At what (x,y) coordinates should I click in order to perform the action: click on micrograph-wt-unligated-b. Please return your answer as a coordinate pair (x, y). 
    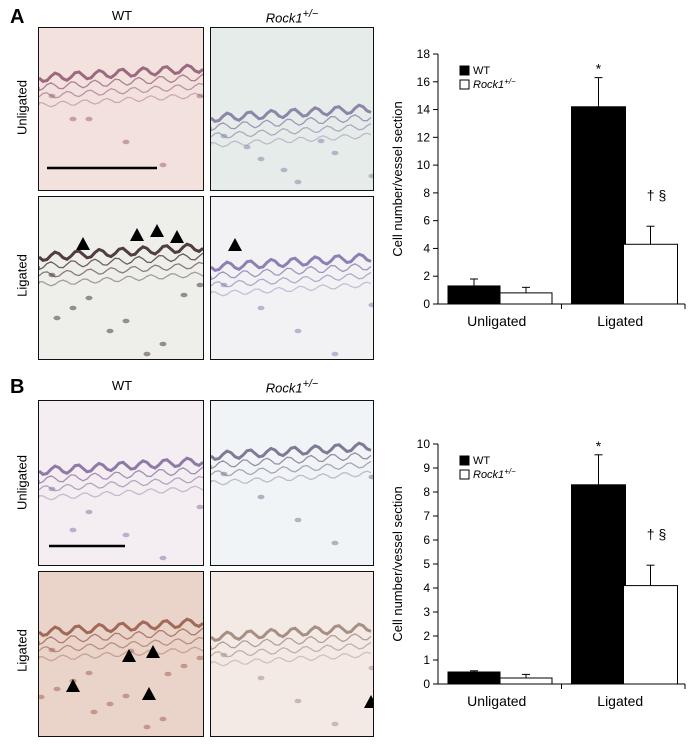
    Looking at the image, I should click on (121, 483).